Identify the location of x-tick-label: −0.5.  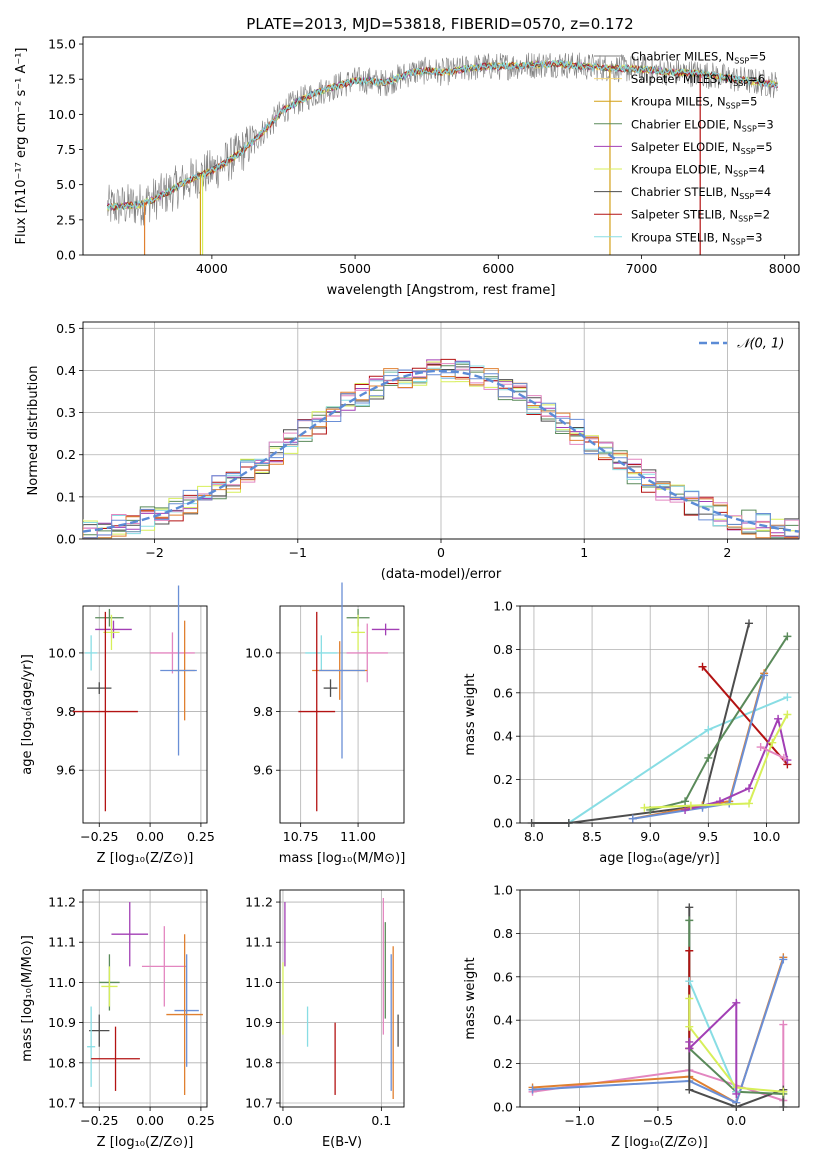
(658, 1120).